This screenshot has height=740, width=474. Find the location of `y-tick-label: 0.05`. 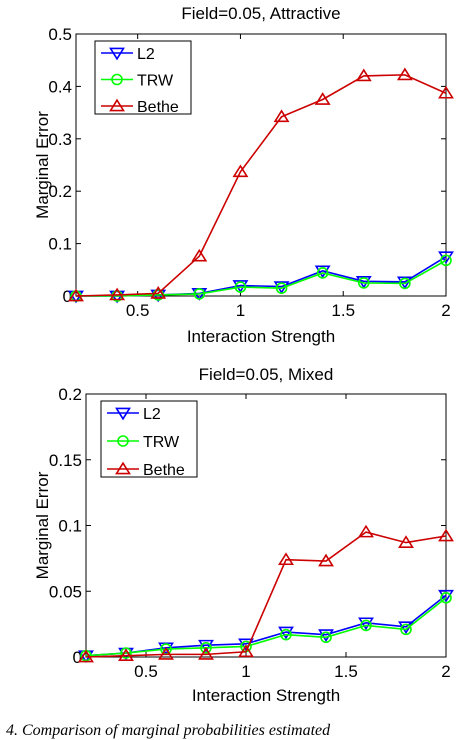

y-tick-label: 0.05 is located at coordinates (65, 591).